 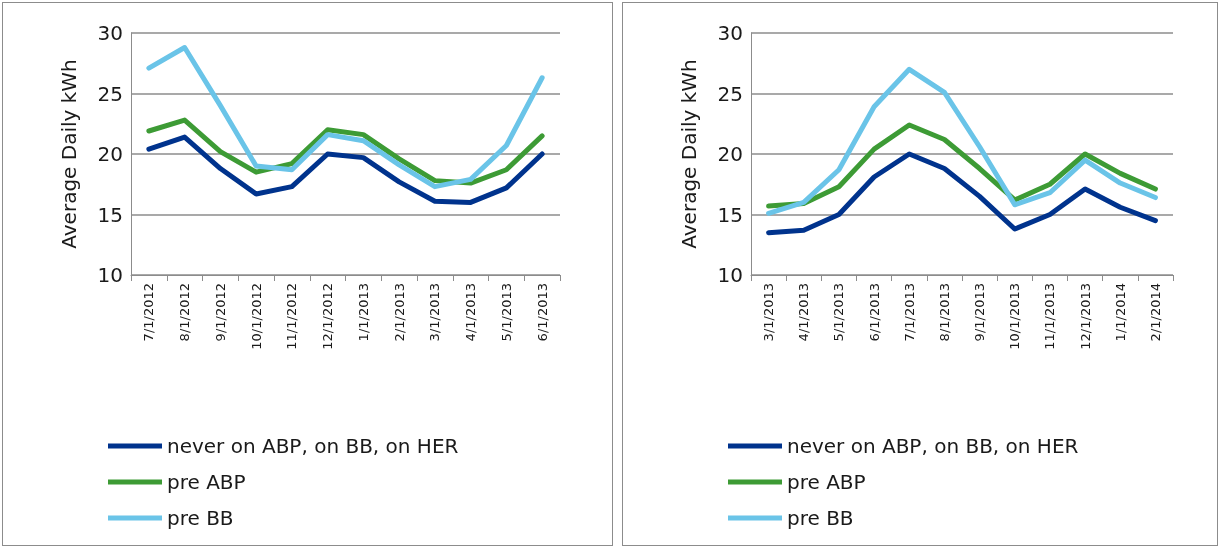 I want to click on x-tick-label: 2/1/2014, so click(x=1155, y=312).